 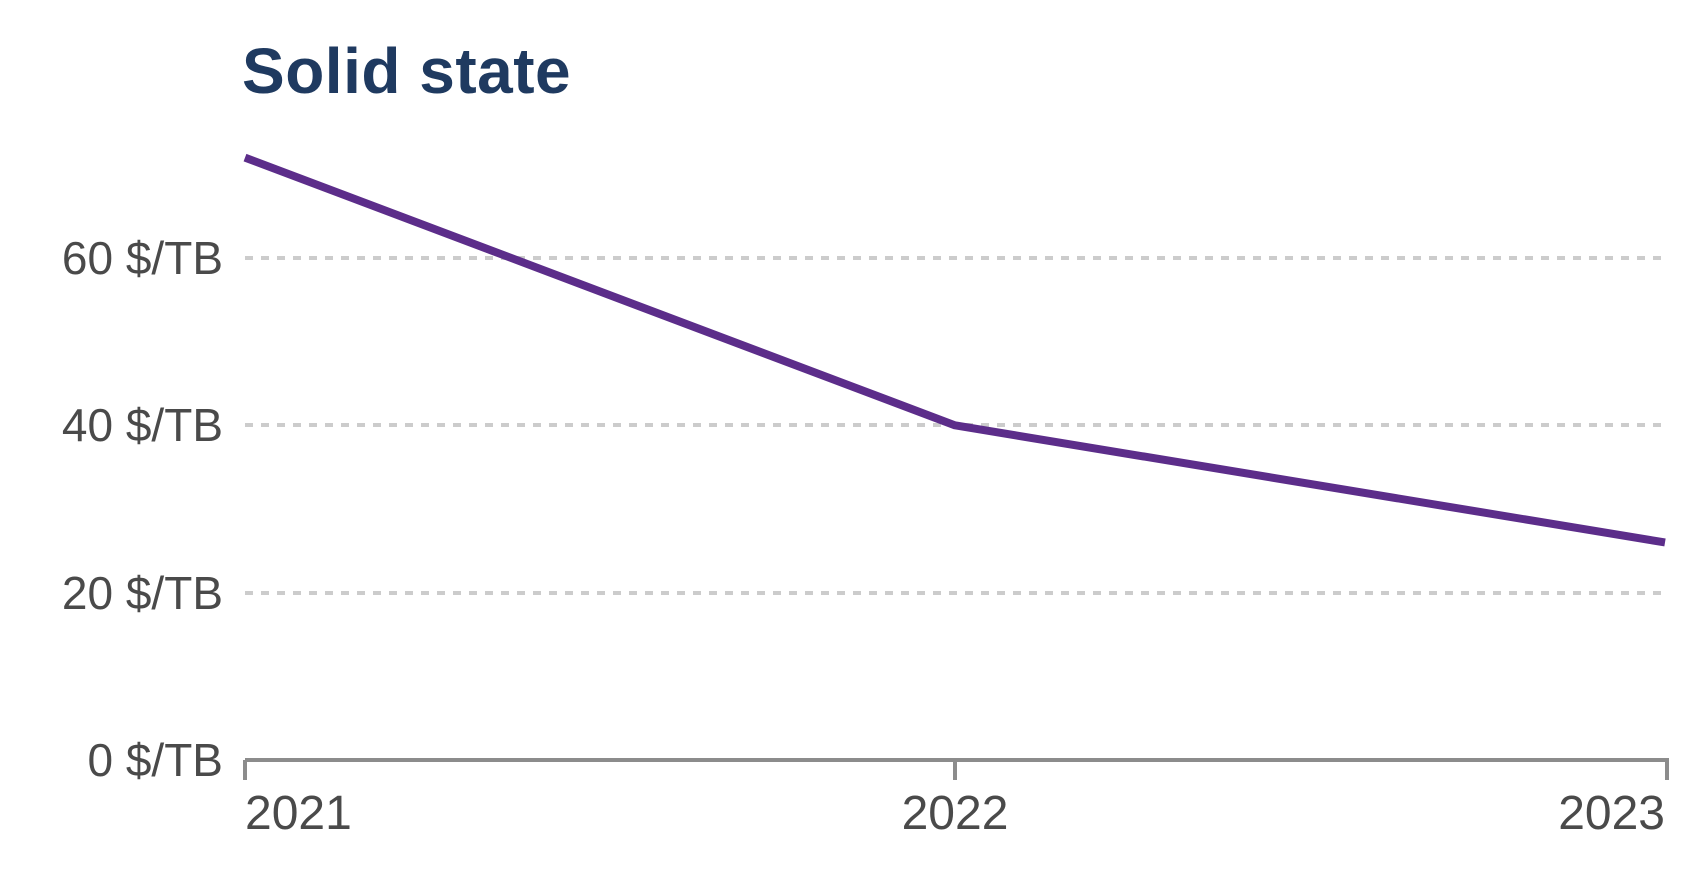 I want to click on x-axis-tick-label: 2021, so click(x=298, y=813).